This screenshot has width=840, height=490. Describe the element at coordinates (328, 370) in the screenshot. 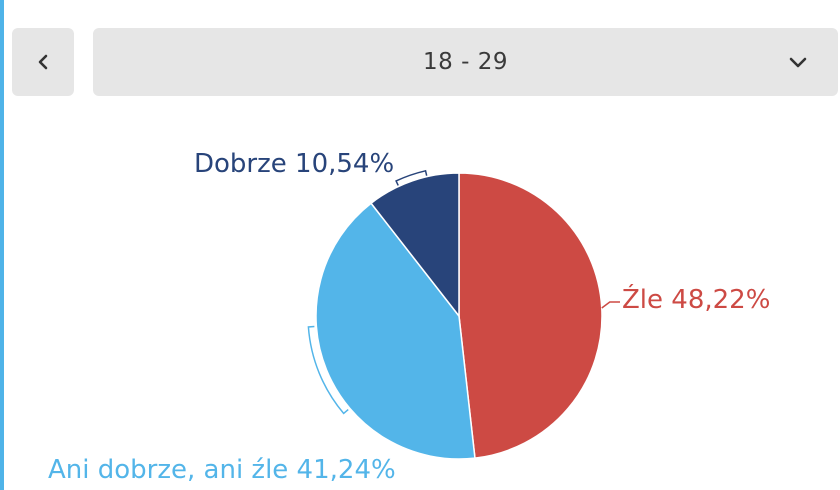

I see `leader-line-ani-dobrze-ani-zle` at that location.